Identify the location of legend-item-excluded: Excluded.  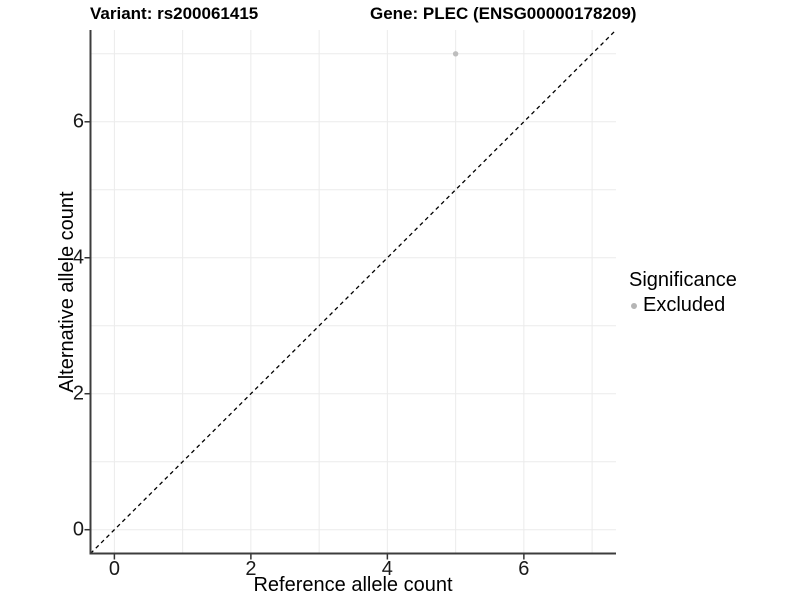
(684, 305).